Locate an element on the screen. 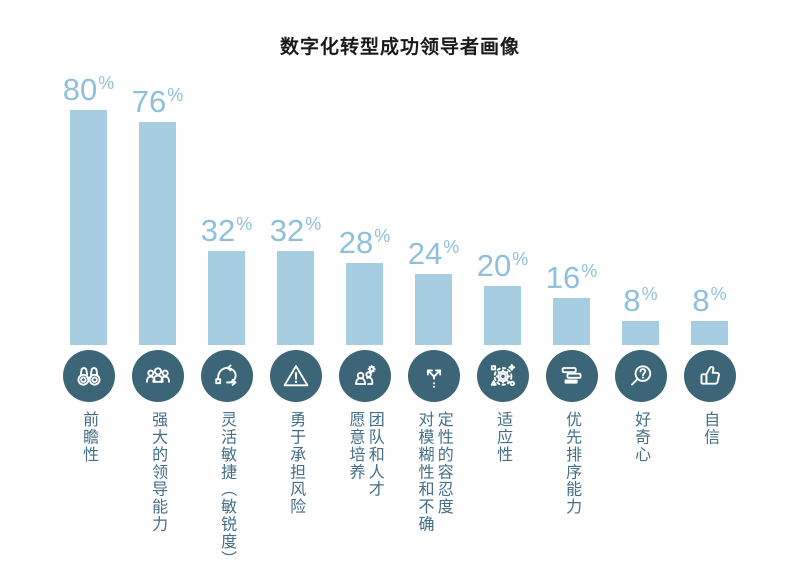 Image resolution: width=800 pixels, height=568 pixels. chart-column-8: 16% 优先排序能力 is located at coordinates (571, 318).